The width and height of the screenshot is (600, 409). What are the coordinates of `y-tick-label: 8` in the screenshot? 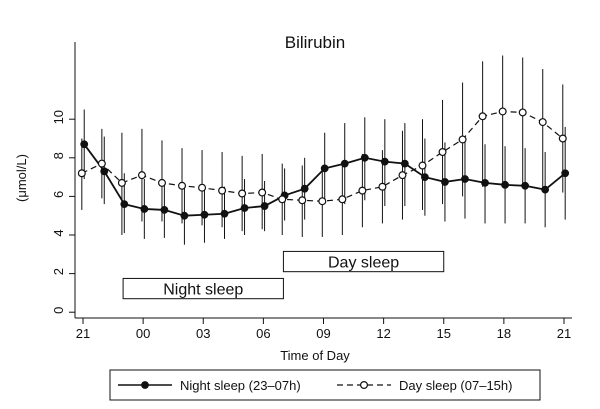 It's located at (58, 155).